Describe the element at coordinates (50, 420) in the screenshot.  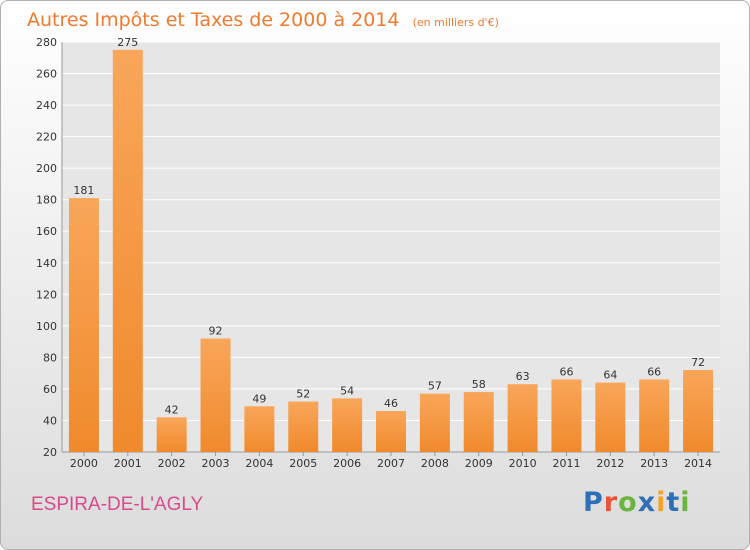
I see `y-tick-label: 40` at that location.